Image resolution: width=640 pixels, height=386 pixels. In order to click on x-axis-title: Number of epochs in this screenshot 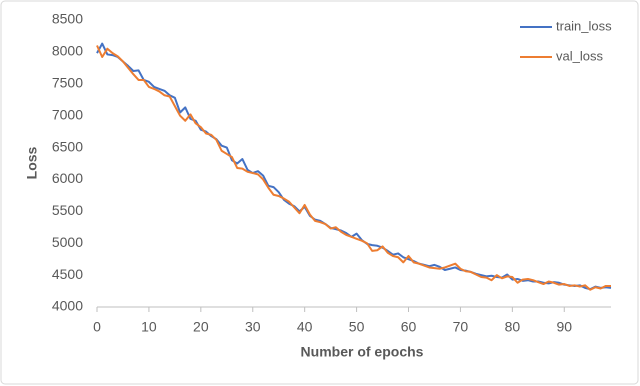, I will do `click(362, 352)`.